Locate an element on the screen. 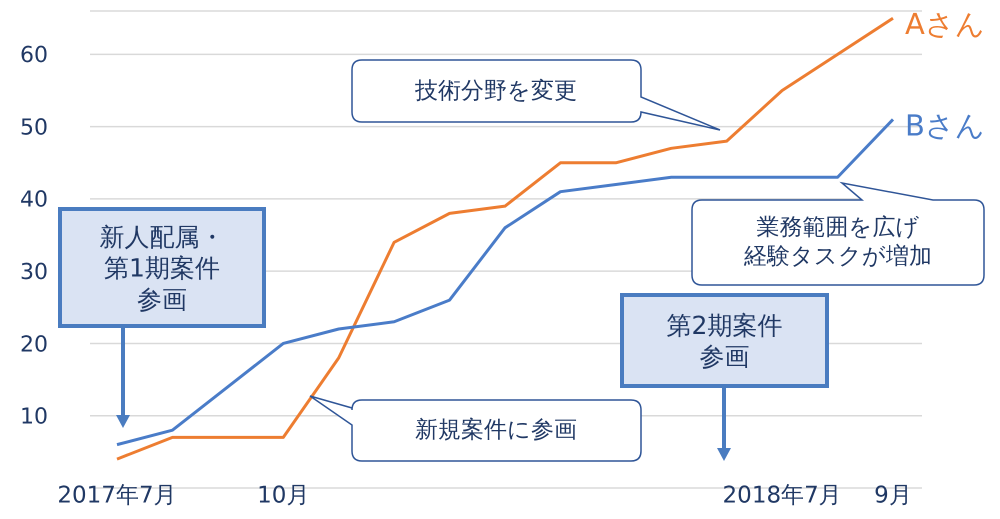 The height and width of the screenshot is (519, 1000). label-box: 新人配属・第1期案件参画 is located at coordinates (162, 267).